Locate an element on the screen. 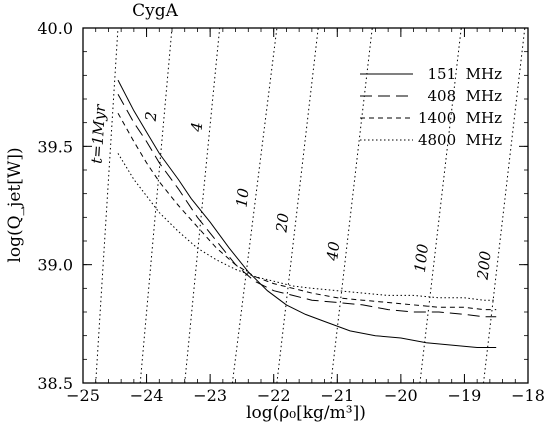 This screenshot has width=545, height=433. isochrone-label-4: 20 is located at coordinates (282, 223).